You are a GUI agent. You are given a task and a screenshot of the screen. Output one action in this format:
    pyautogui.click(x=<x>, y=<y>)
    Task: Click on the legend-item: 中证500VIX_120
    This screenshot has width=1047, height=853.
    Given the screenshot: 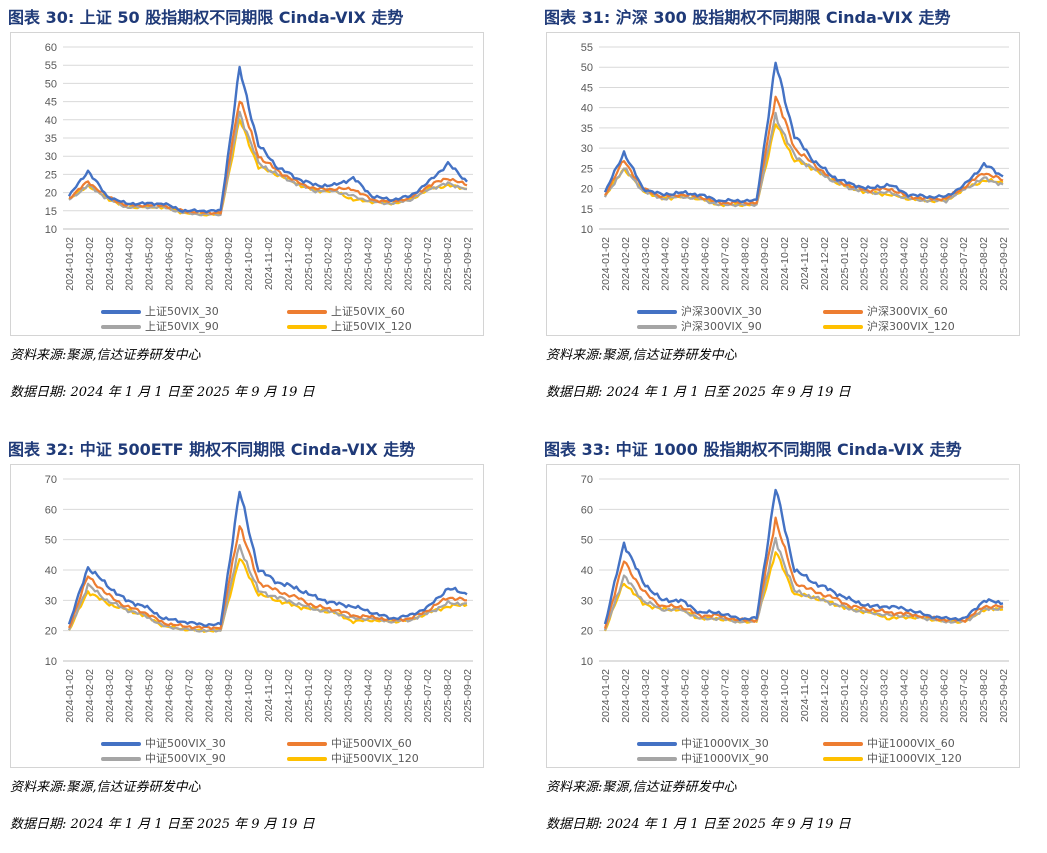 What is the action you would take?
    pyautogui.click(x=353, y=757)
    